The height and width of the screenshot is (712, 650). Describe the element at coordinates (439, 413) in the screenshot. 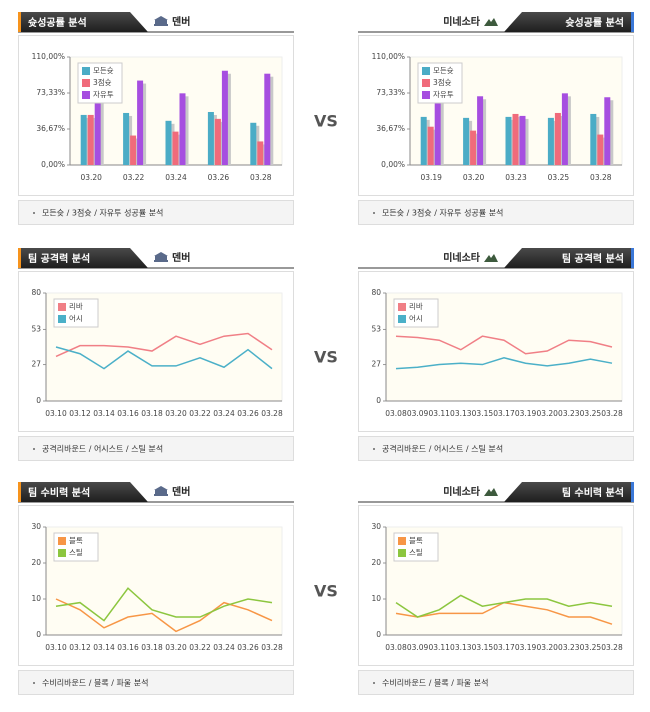

I see `x-tick-label: 03.11` at that location.